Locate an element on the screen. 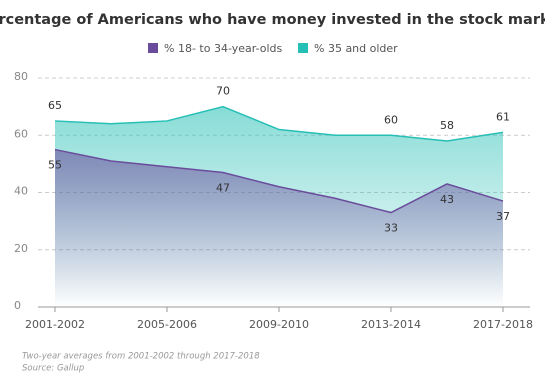  y-tick-label: 0 is located at coordinates (17, 305).